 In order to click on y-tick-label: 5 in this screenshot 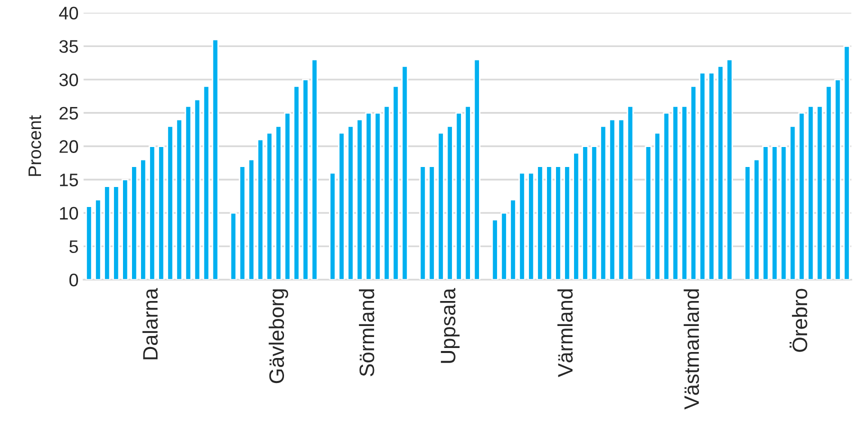, I will do `click(73, 247)`.